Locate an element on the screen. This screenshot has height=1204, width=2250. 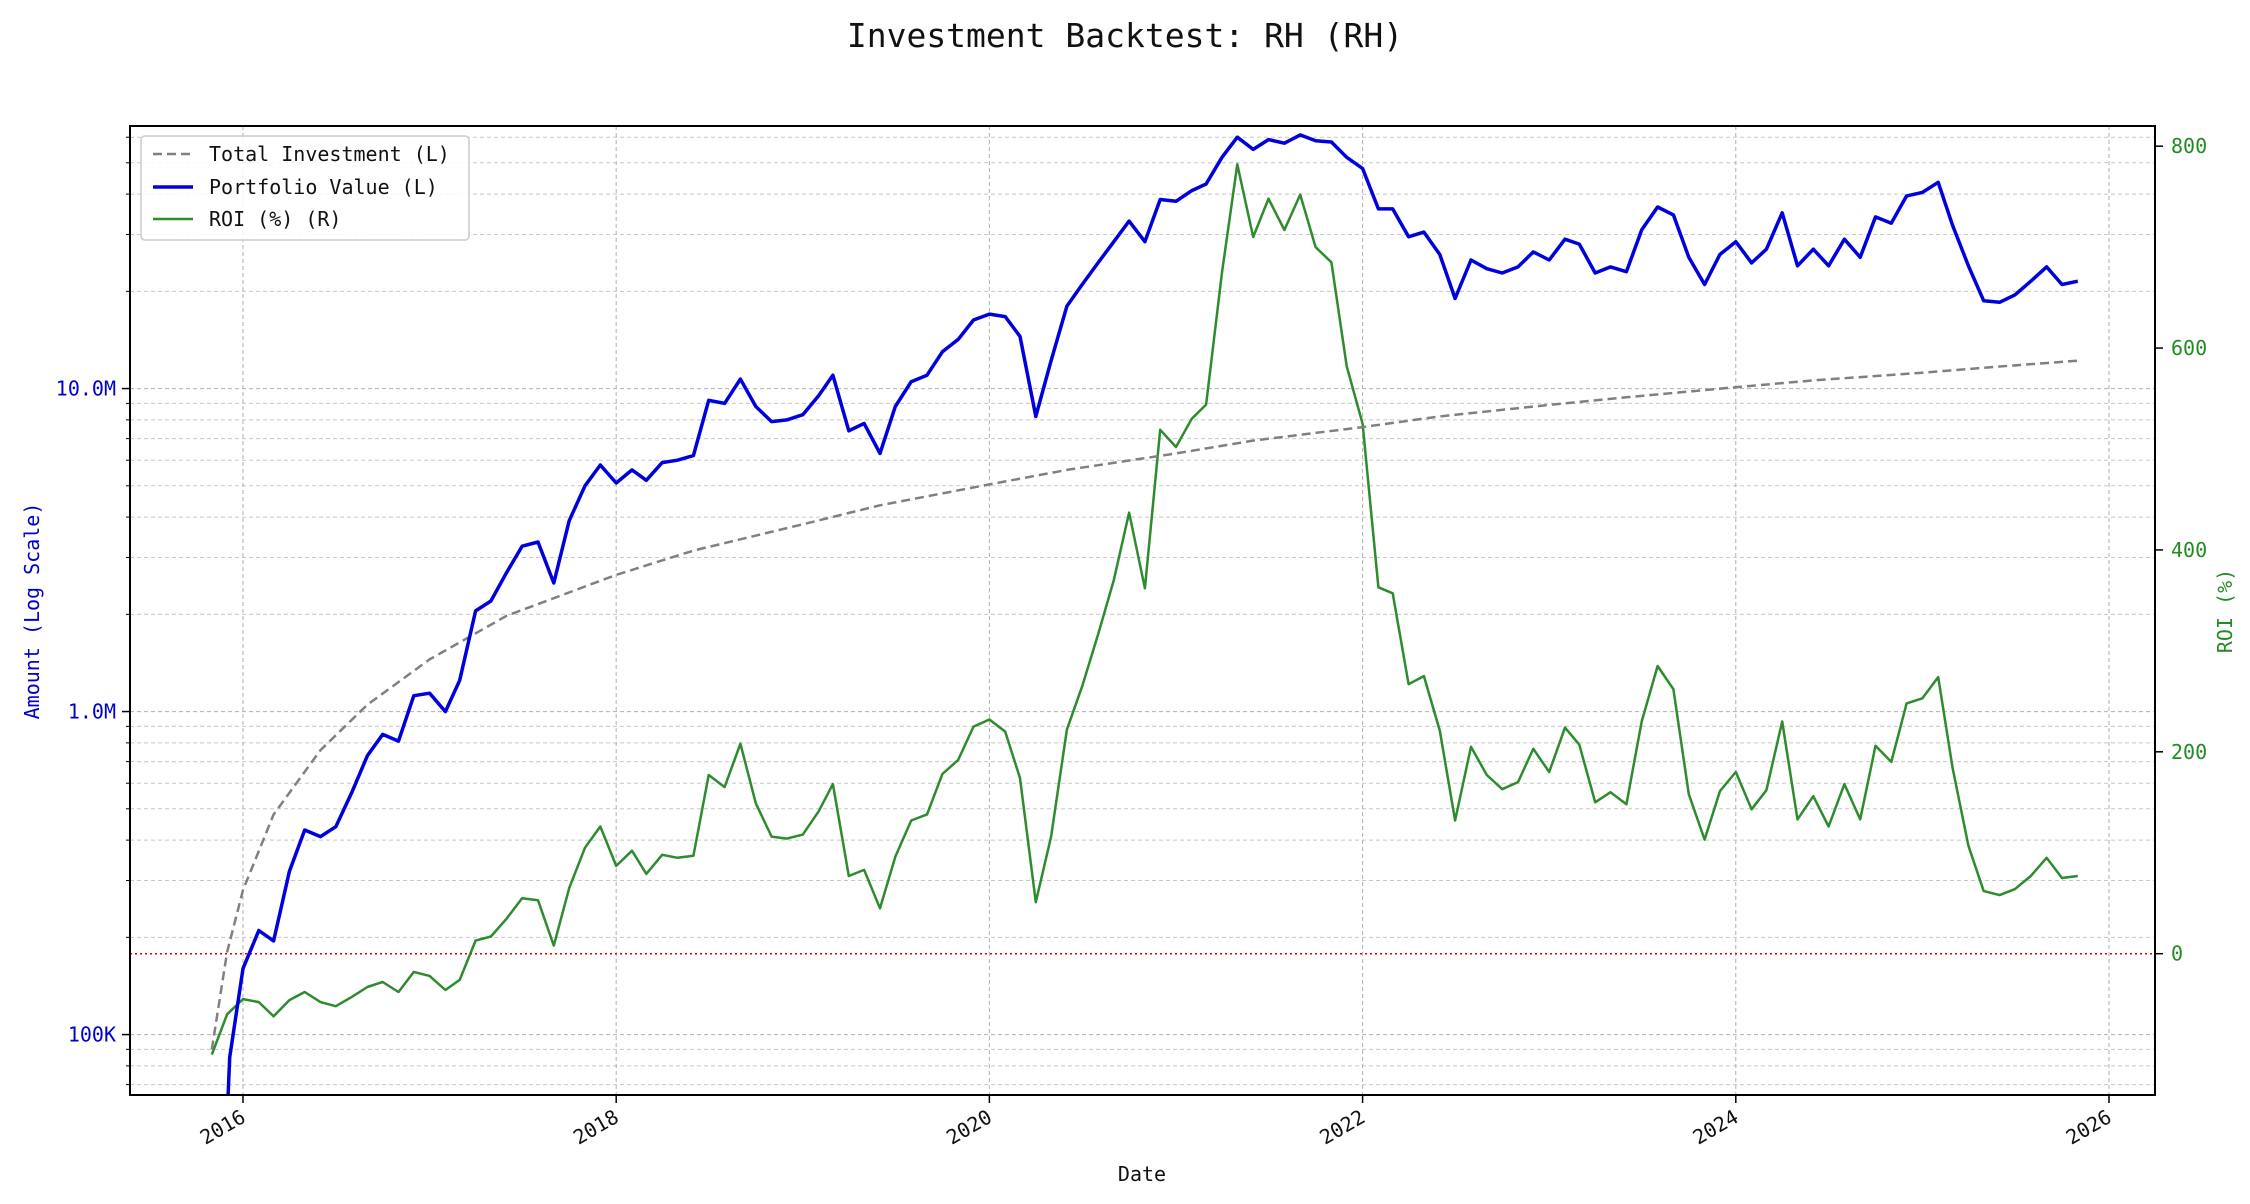
x-tick-label: 2020 is located at coordinates (969, 1127).